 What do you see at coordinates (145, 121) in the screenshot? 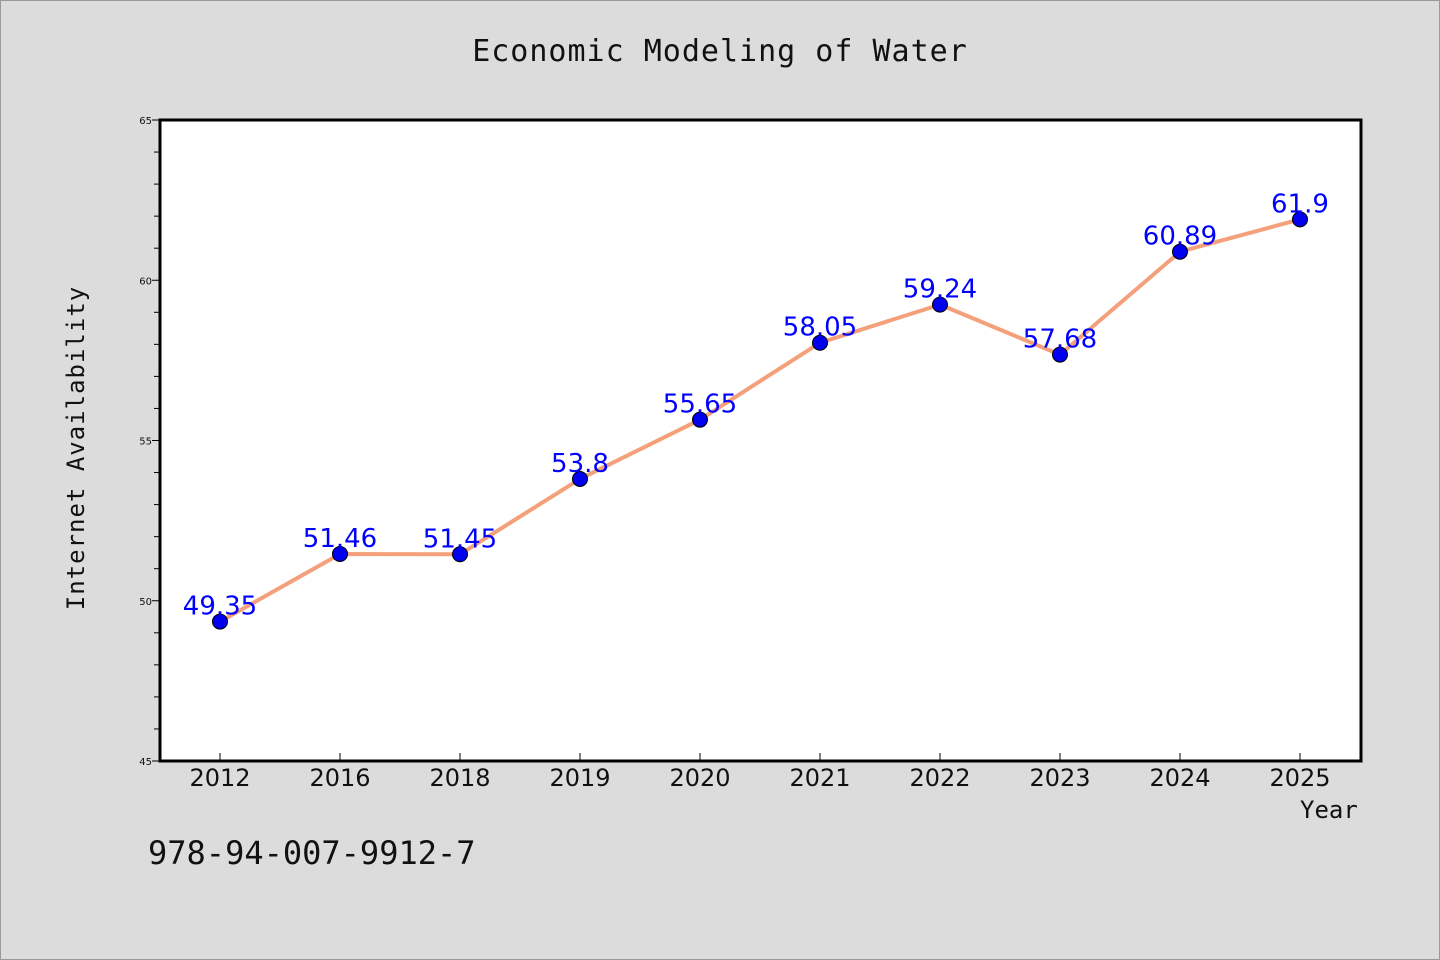
I see `y-tick-label: 65` at bounding box center [145, 121].